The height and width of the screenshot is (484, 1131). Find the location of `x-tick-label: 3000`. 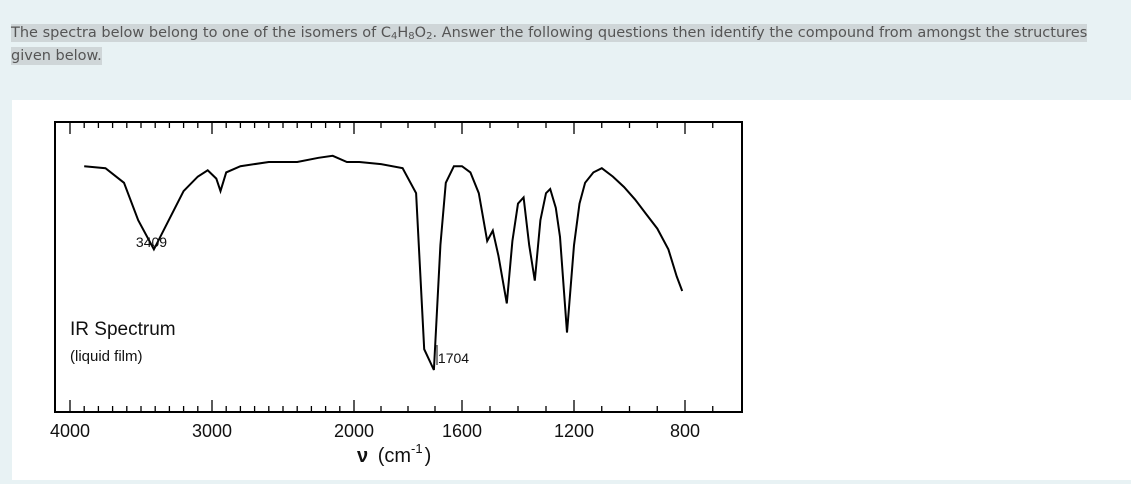

x-tick-label: 3000 is located at coordinates (212, 431).